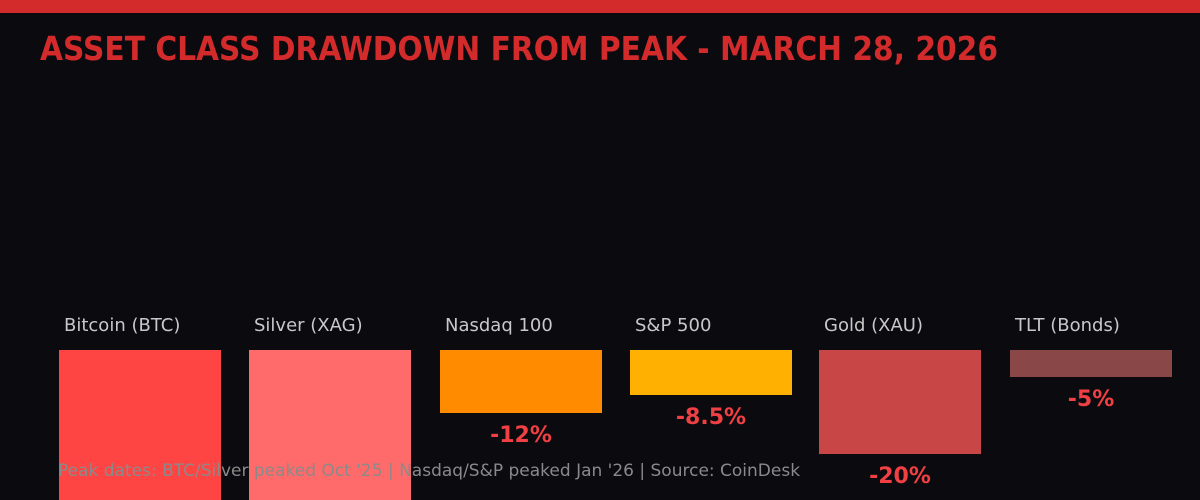  I want to click on value-label: -20%, so click(900, 476).